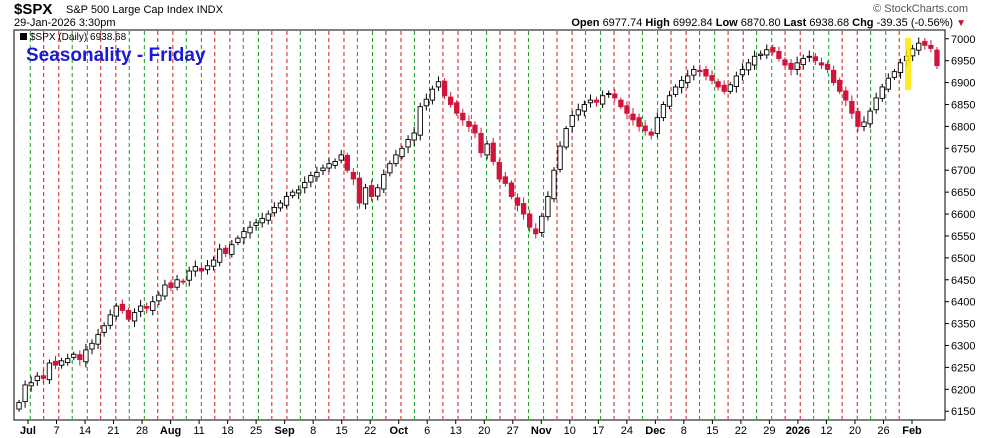  I want to click on y-tick-label: 6800, so click(963, 127).